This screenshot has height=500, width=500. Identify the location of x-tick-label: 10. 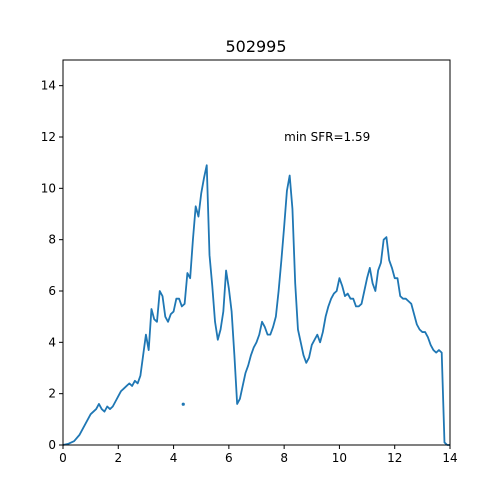
(339, 458).